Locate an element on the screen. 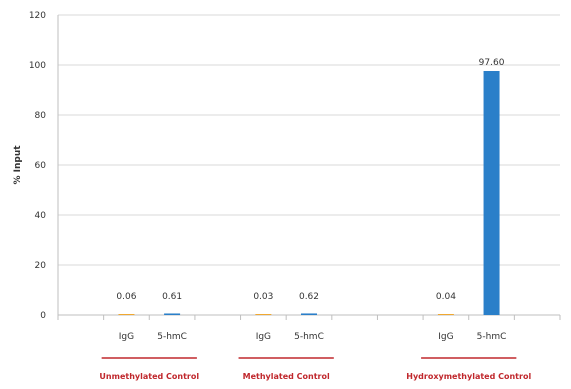  group-label: Methylated Control is located at coordinates (286, 376).